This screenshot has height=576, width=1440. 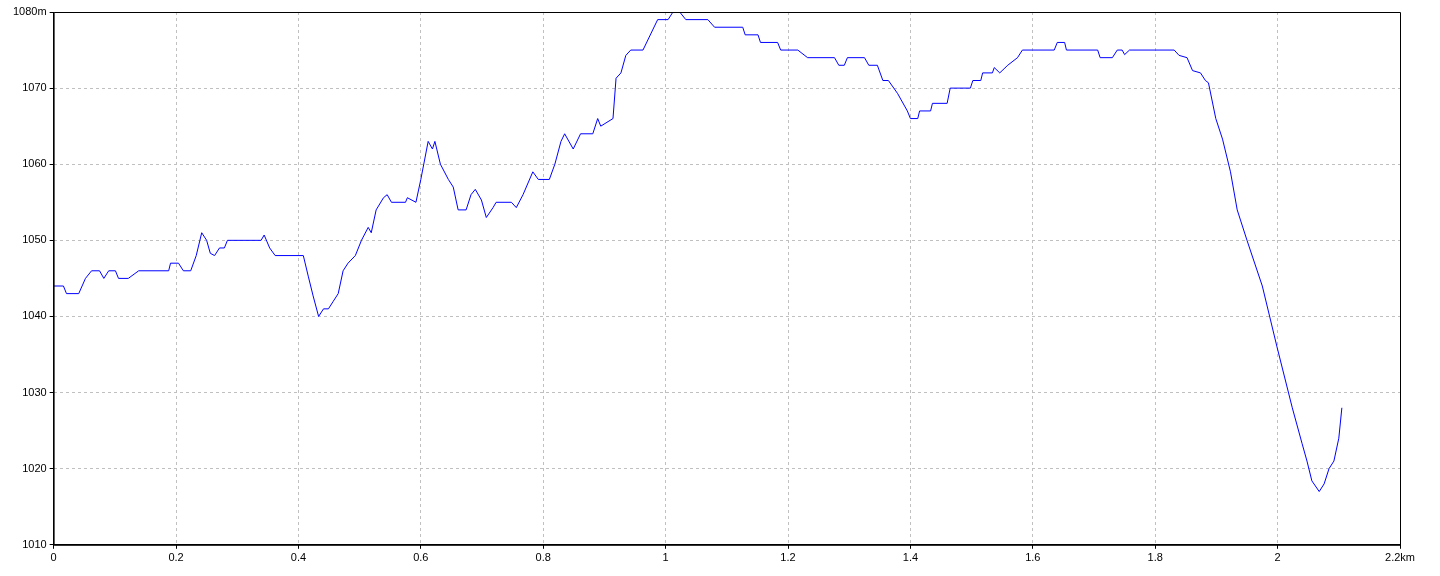 What do you see at coordinates (176, 557) in the screenshot?
I see `x-tick-label: 0.2` at bounding box center [176, 557].